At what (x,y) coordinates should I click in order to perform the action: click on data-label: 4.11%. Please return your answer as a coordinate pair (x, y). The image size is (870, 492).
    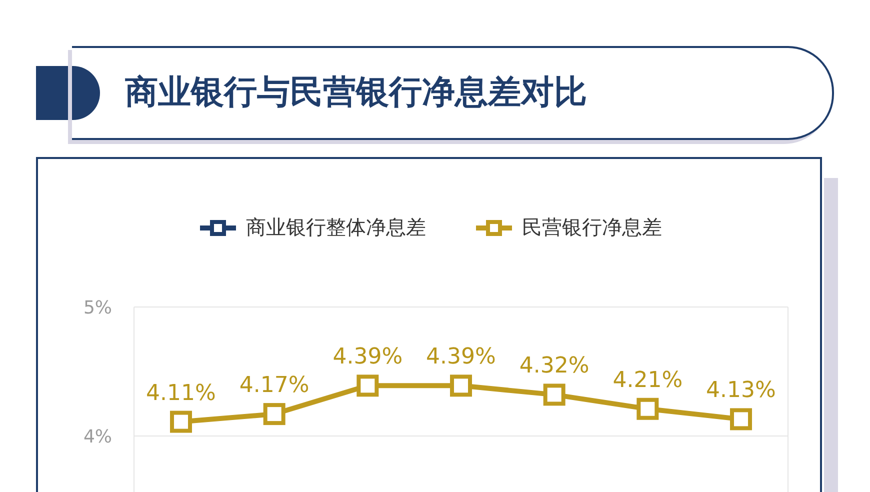
    Looking at the image, I should click on (181, 393).